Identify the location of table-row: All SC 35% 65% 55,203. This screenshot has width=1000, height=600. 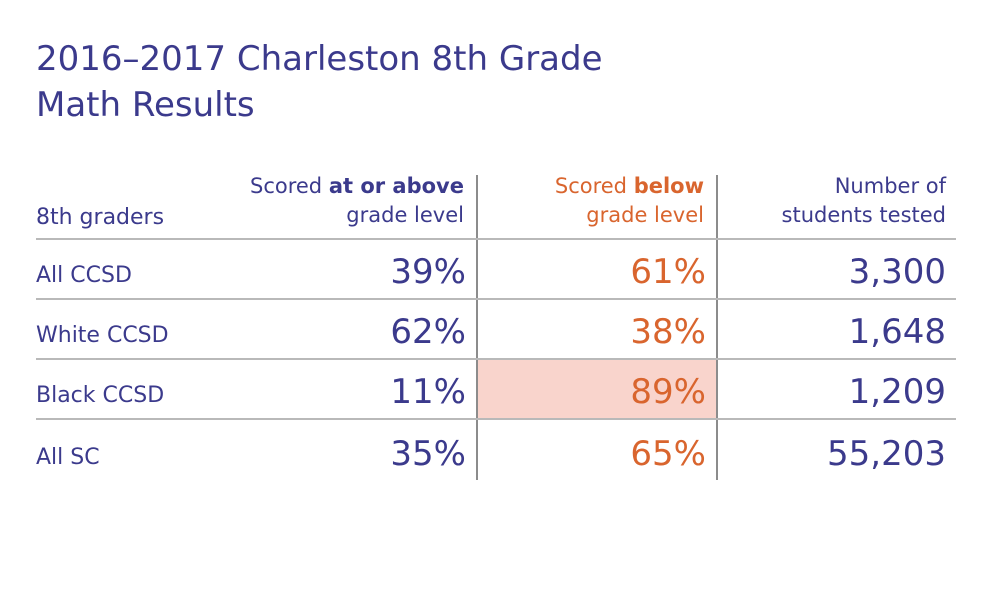
(496, 450).